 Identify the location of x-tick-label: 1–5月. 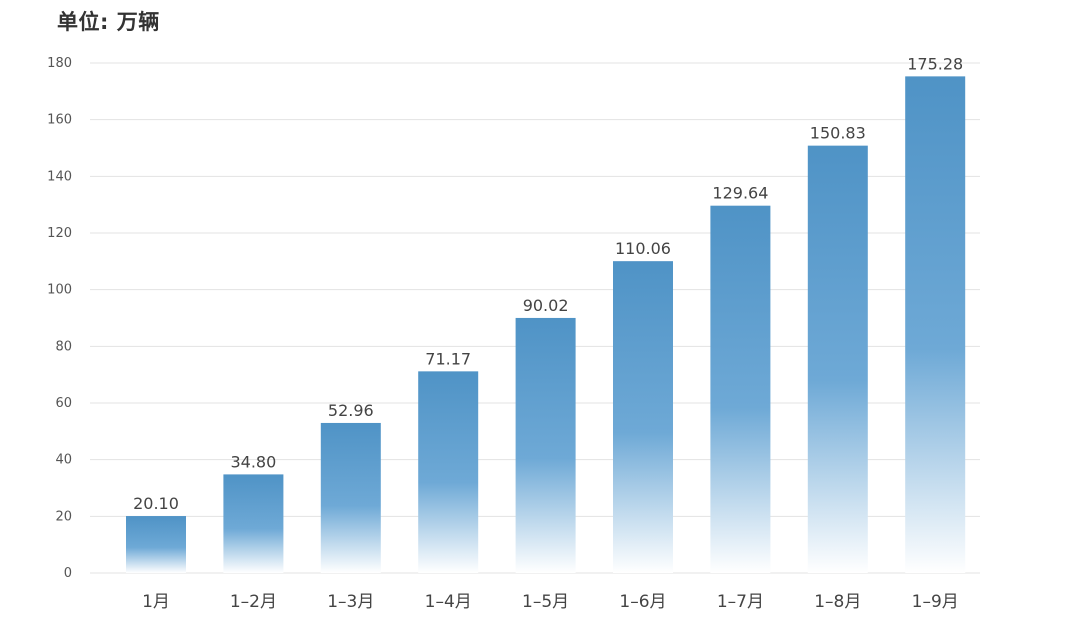
(545, 602).